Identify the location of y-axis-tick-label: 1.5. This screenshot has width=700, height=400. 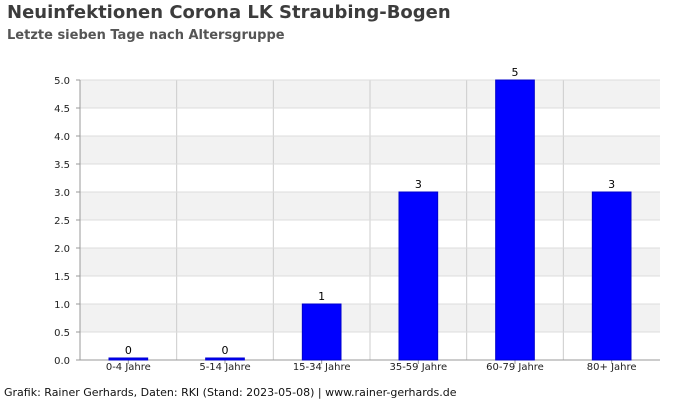
(62, 277).